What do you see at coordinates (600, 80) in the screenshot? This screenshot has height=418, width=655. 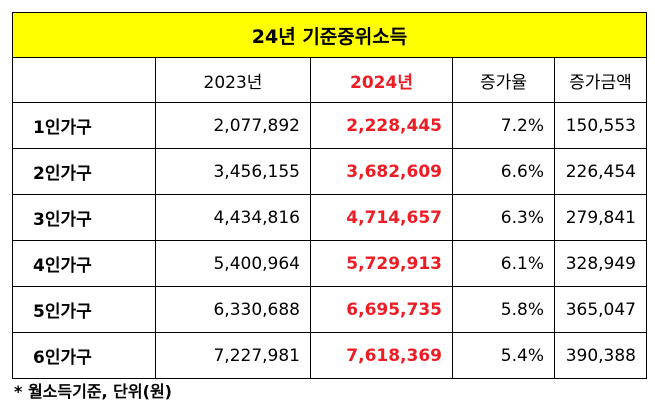 I see `header-increase: 증가금액` at bounding box center [600, 80].